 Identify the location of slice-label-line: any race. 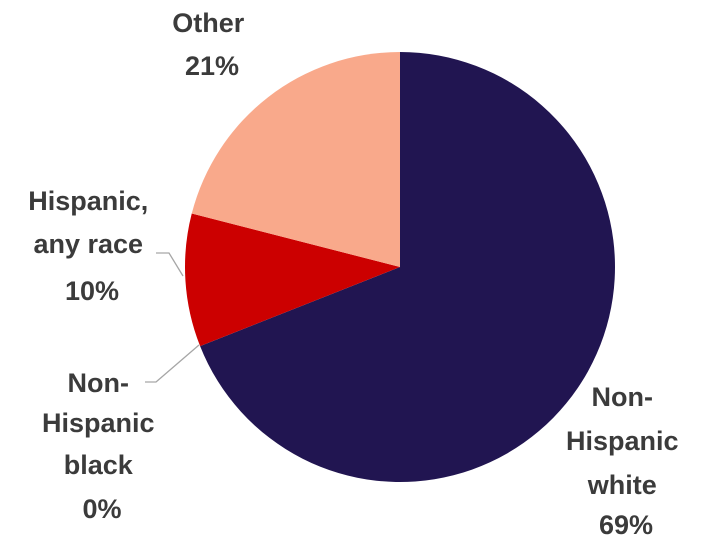
(88, 244).